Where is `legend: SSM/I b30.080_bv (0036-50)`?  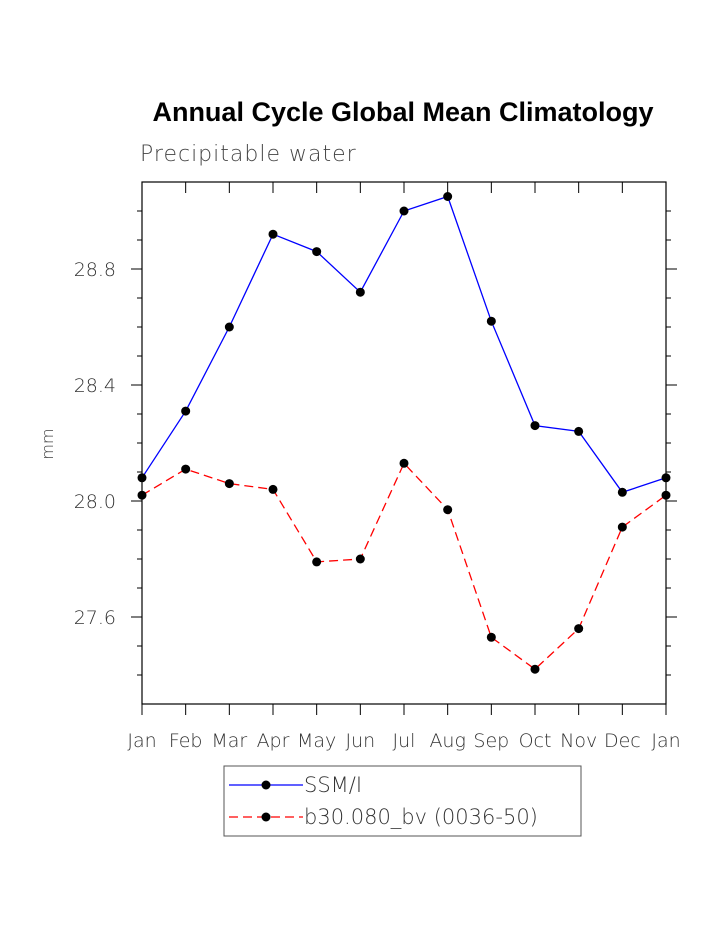 legend: SSM/I b30.080_bv (0036-50) is located at coordinates (402, 801).